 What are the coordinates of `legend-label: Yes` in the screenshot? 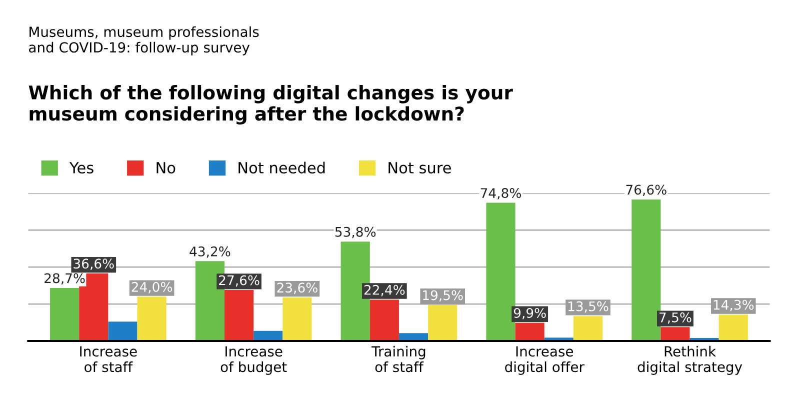 It's located at (81, 168).